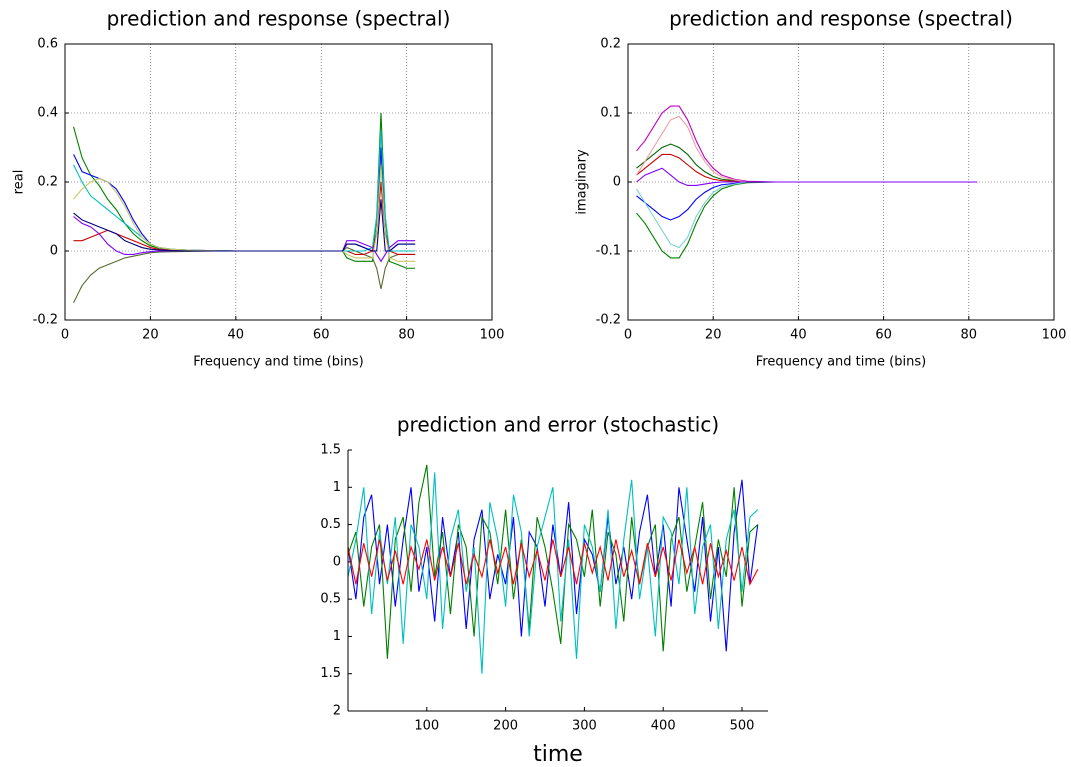 This screenshot has height=767, width=1071. I want to click on x-tick-label: 500, so click(742, 726).